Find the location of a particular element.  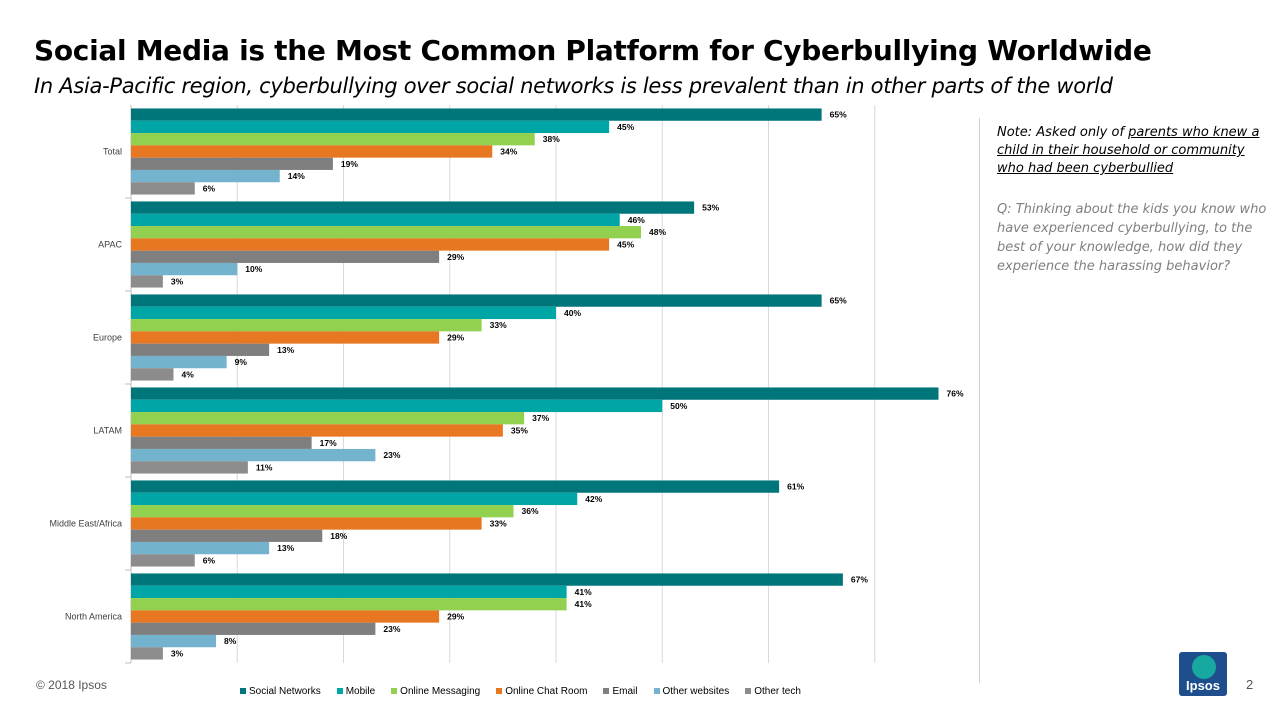

data-label: 11% is located at coordinates (264, 467).